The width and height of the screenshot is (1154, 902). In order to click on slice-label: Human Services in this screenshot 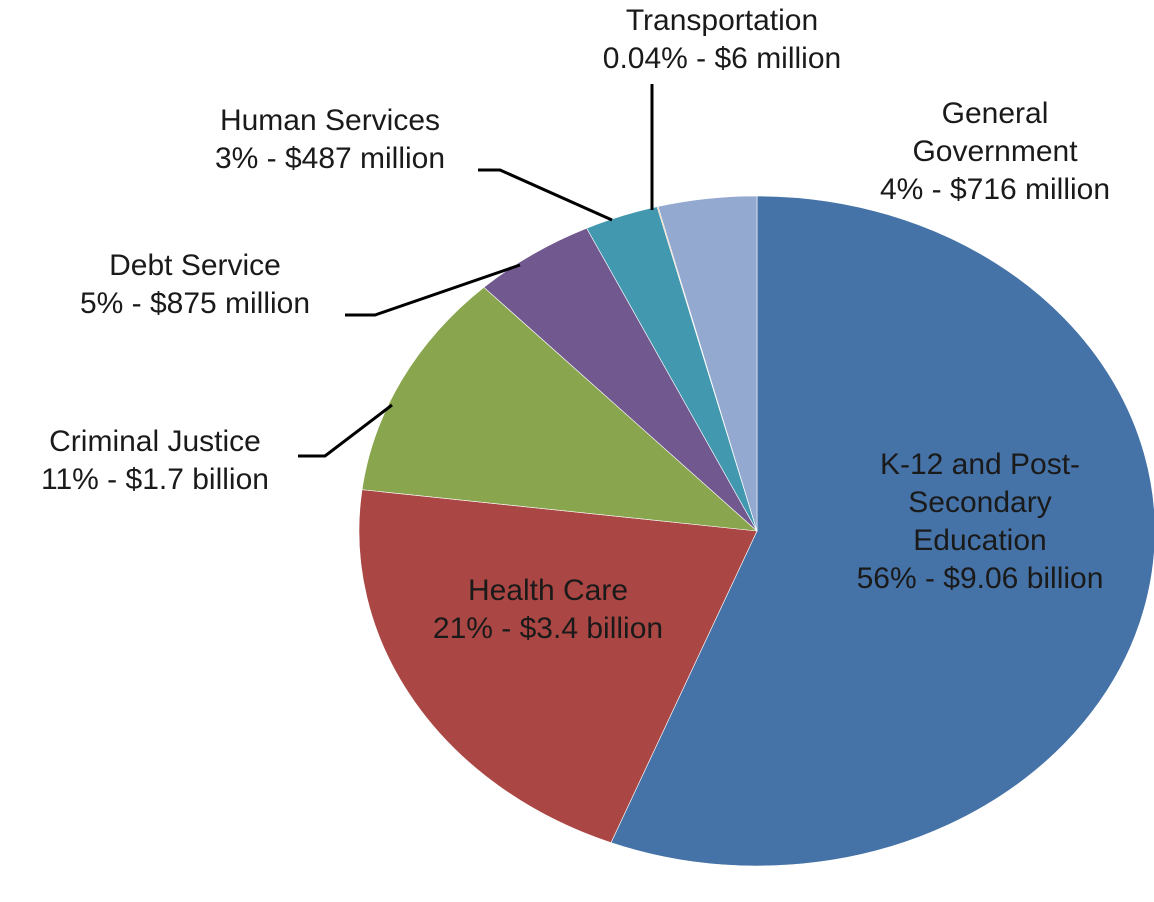, I will do `click(330, 120)`.